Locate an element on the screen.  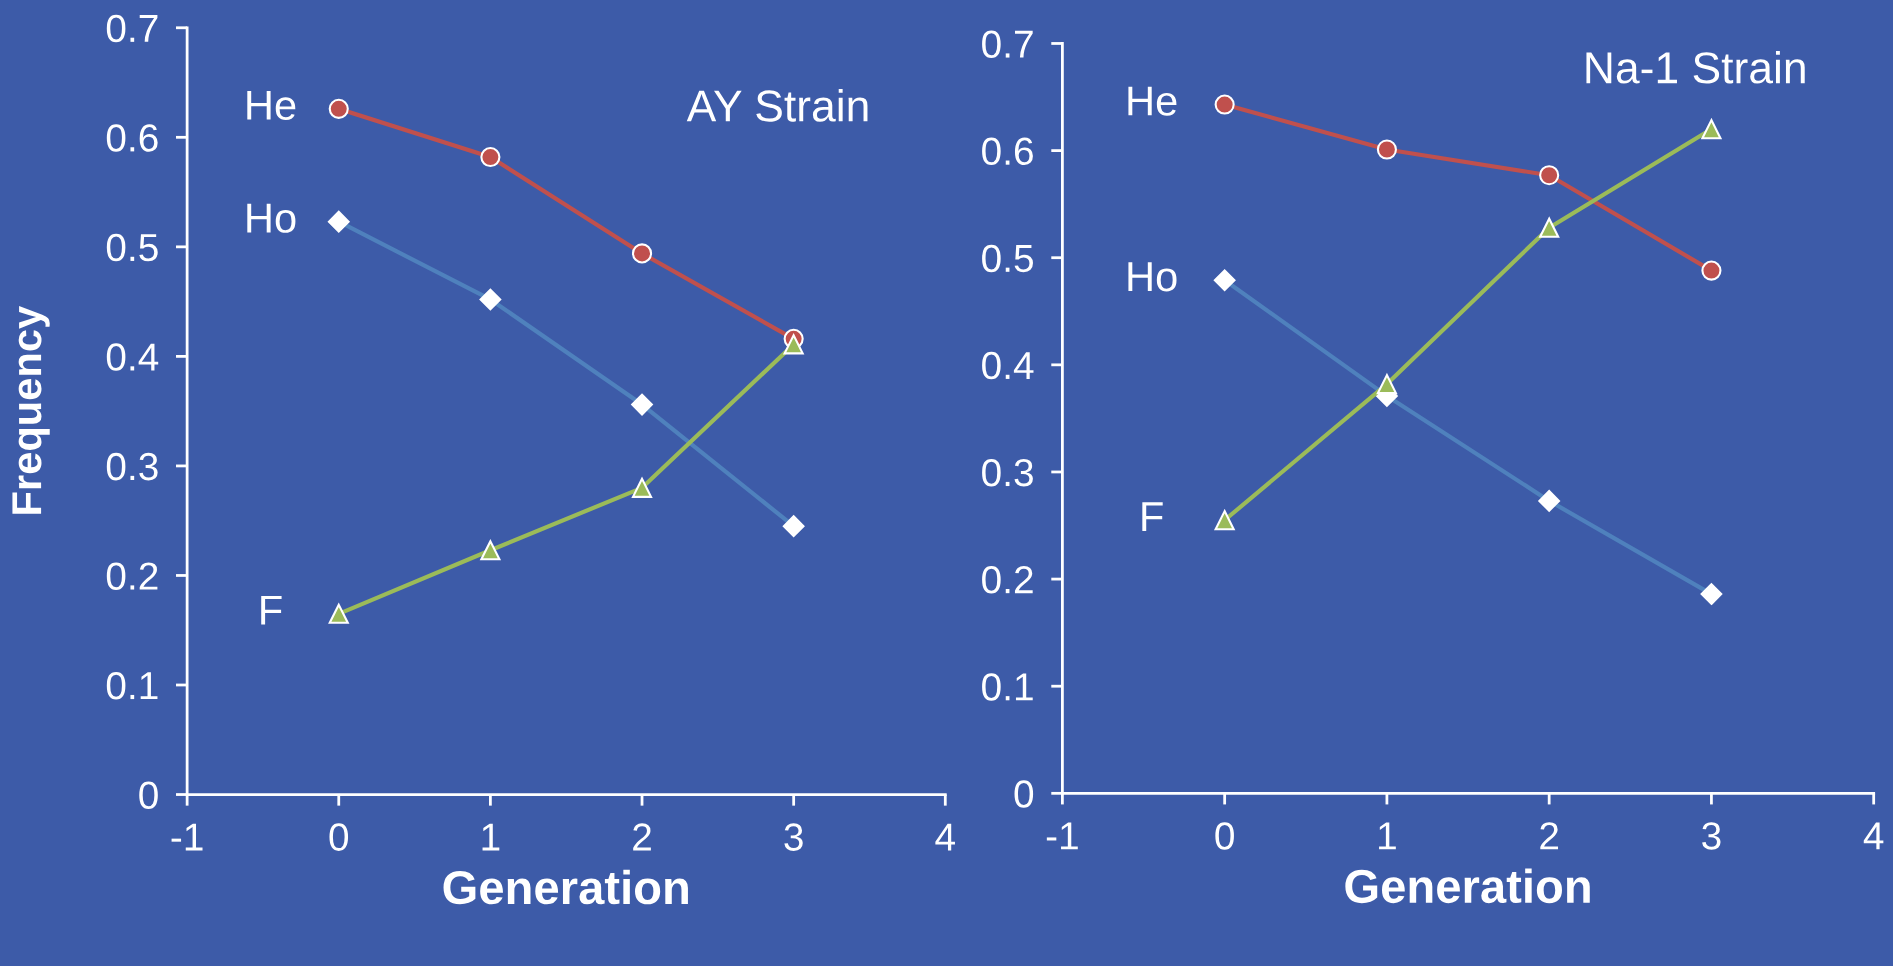
text: AY Strain is located at coordinates (777, 105).